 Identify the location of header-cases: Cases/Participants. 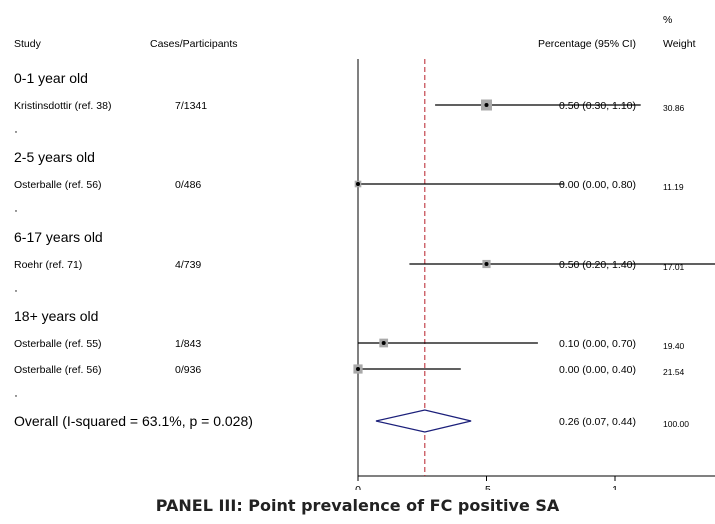
(194, 44).